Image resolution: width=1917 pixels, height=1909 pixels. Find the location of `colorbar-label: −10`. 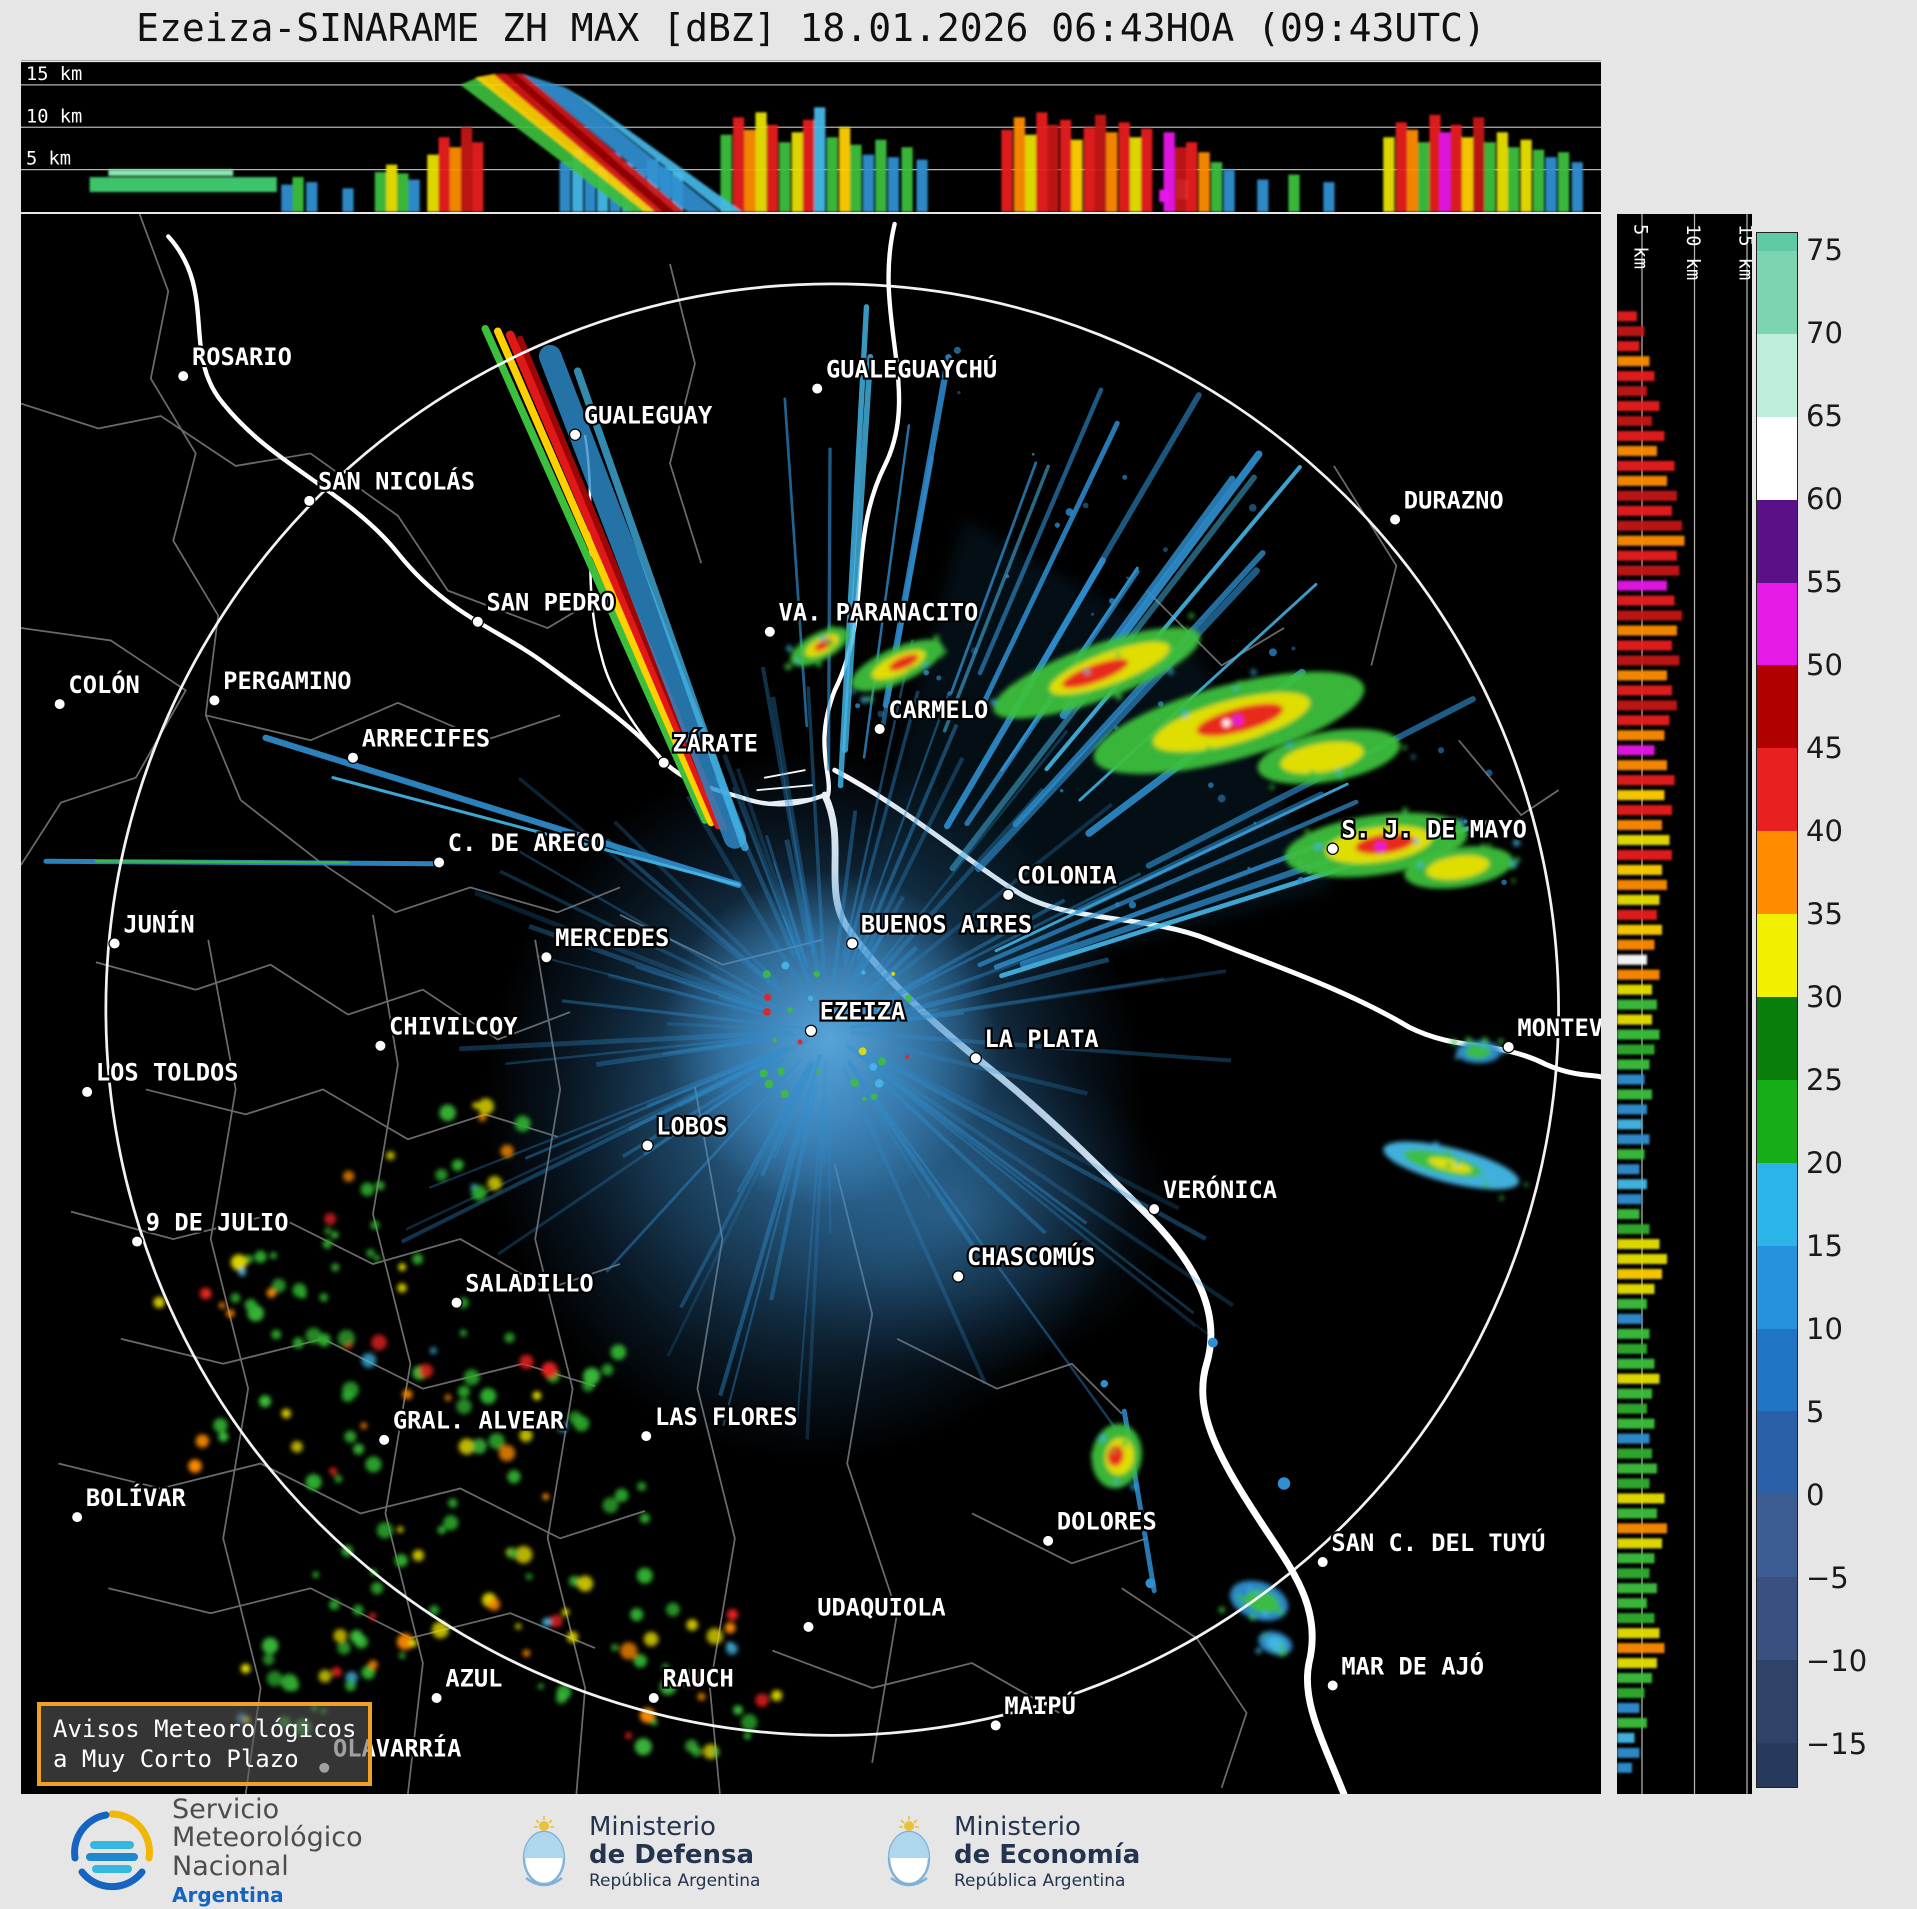

colorbar-label: −10 is located at coordinates (1837, 1661).